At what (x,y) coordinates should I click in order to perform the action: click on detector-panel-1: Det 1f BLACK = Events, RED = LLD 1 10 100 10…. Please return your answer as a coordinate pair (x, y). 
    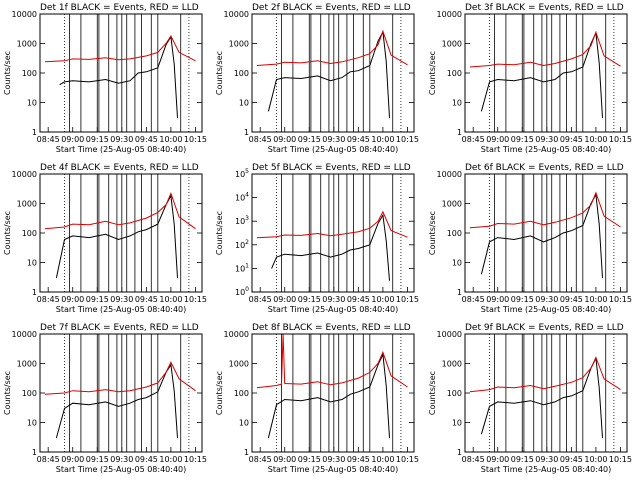
    Looking at the image, I should click on (105, 78).